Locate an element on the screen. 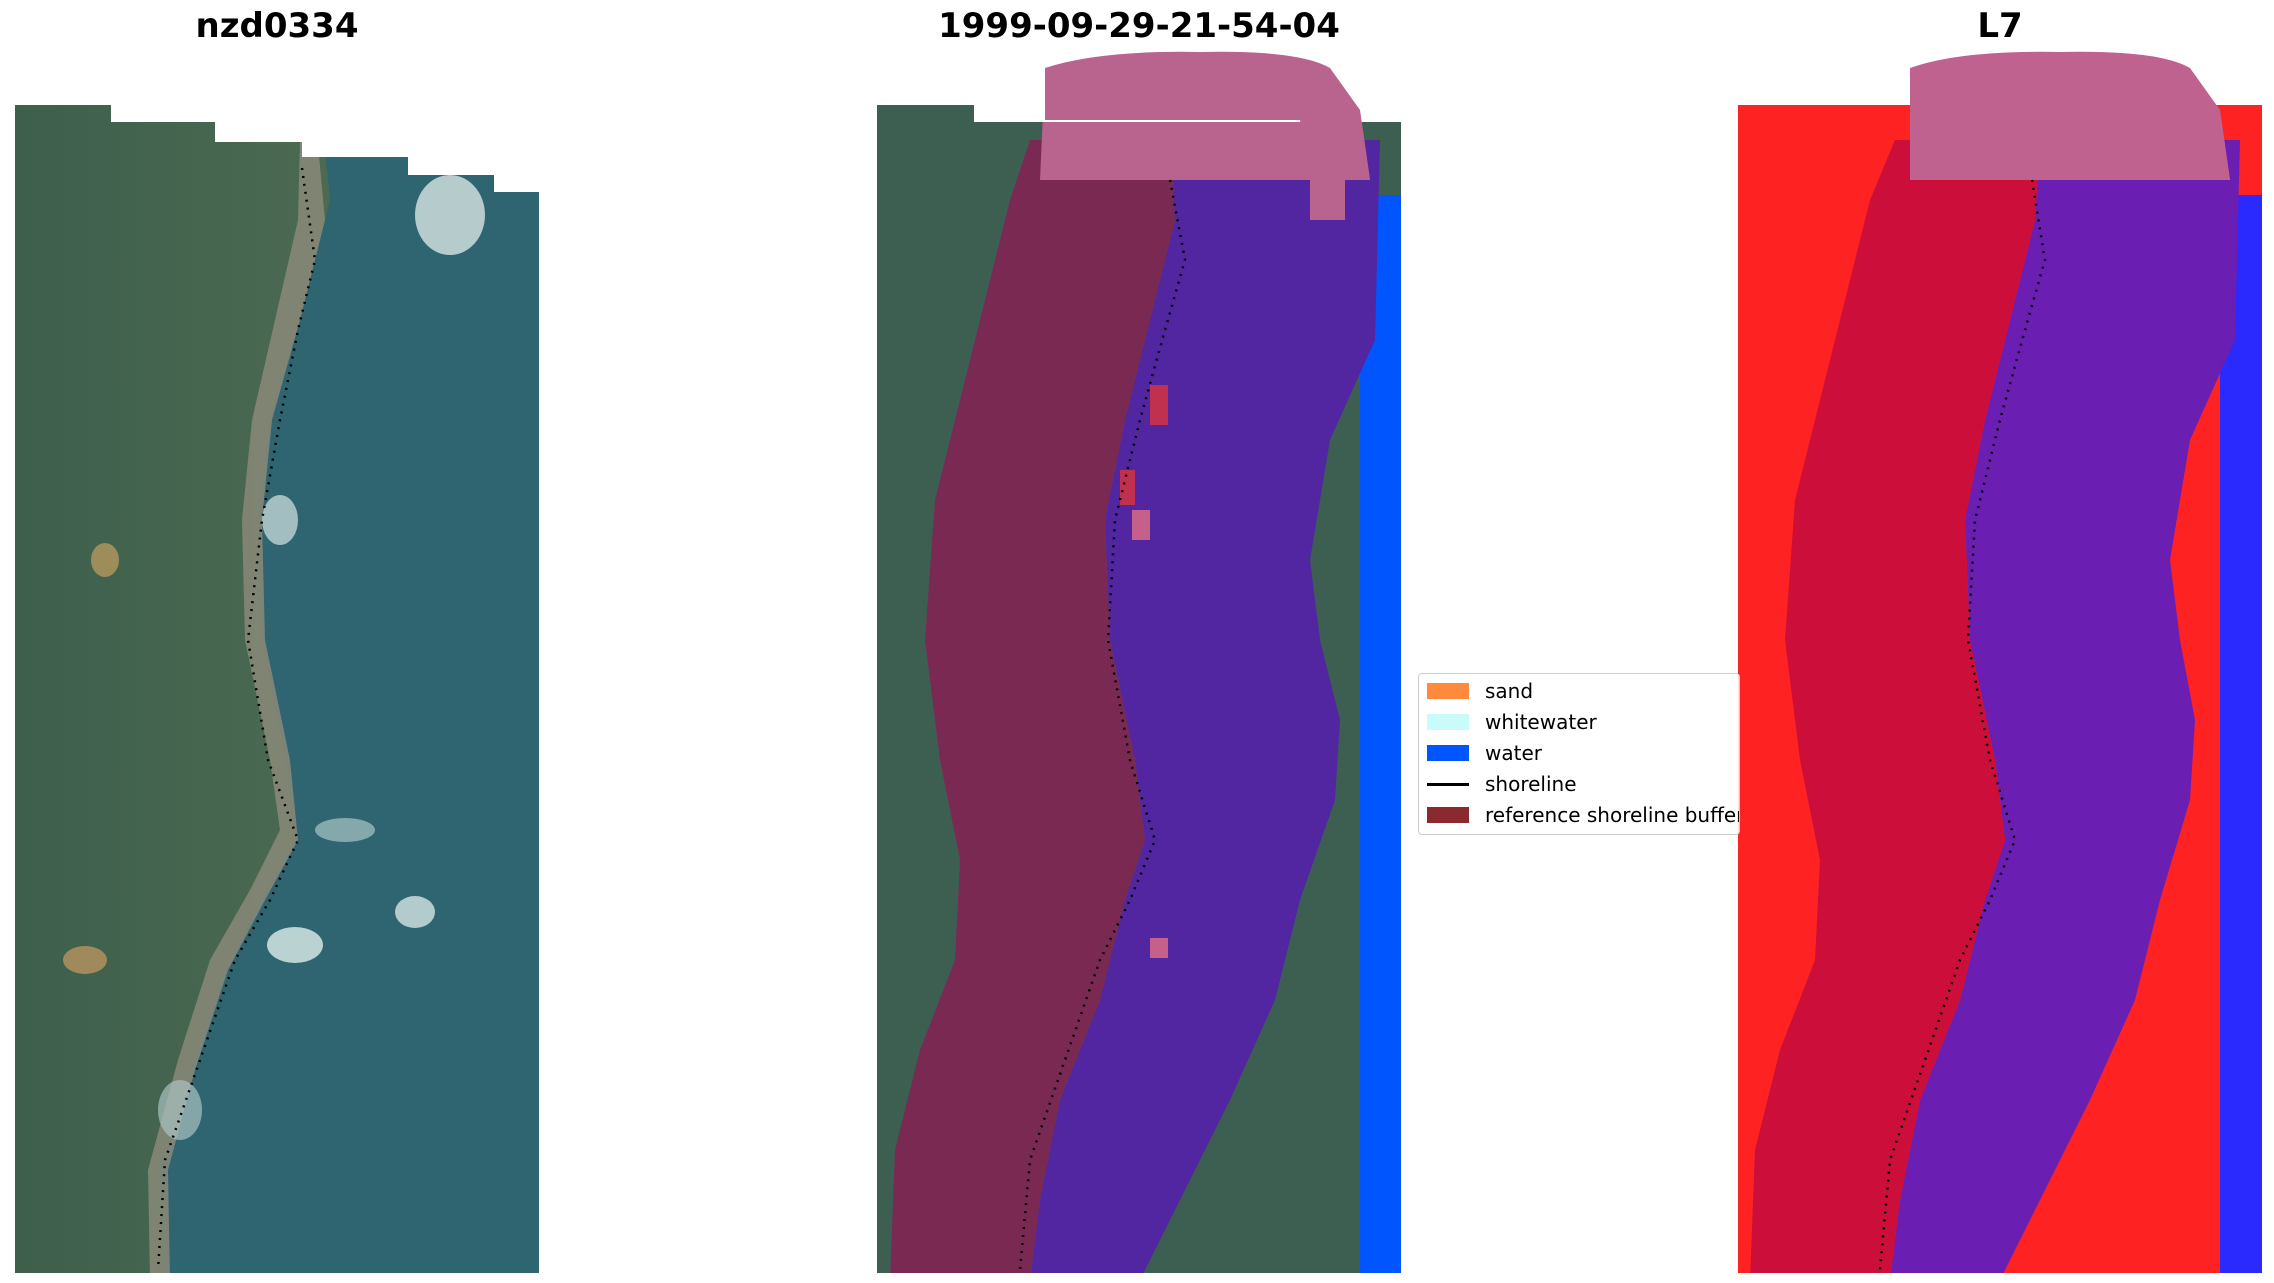  reference-buffer-swatch is located at coordinates (1448, 815).